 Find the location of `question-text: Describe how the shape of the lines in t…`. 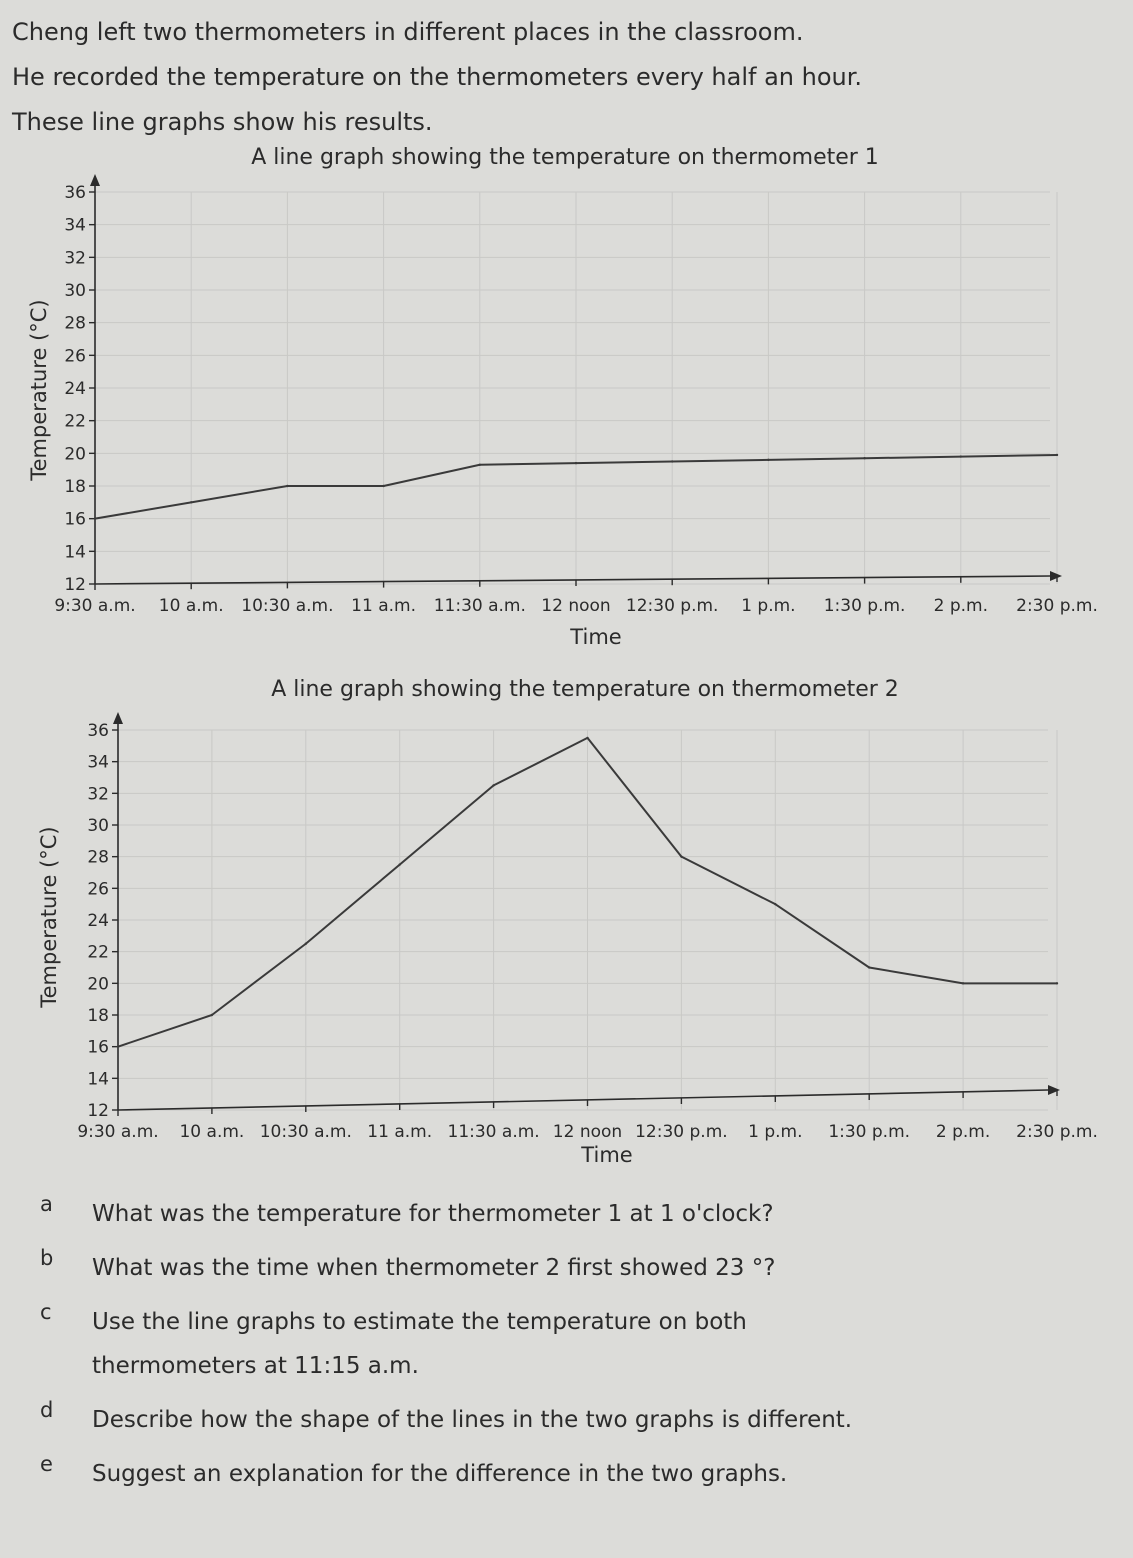

question-text: Describe how the shape of the lines in t… is located at coordinates (472, 1420).